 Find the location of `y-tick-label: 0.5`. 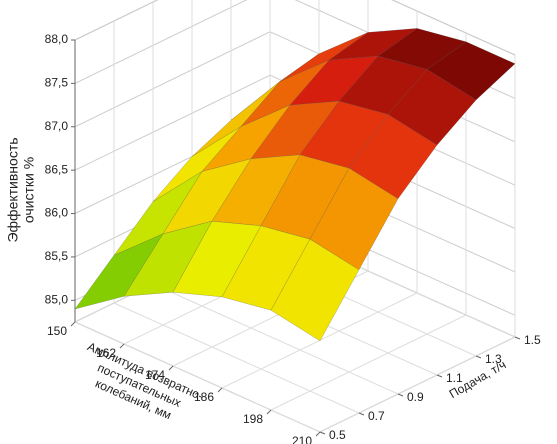

y-tick-label: 0.5 is located at coordinates (337, 435).